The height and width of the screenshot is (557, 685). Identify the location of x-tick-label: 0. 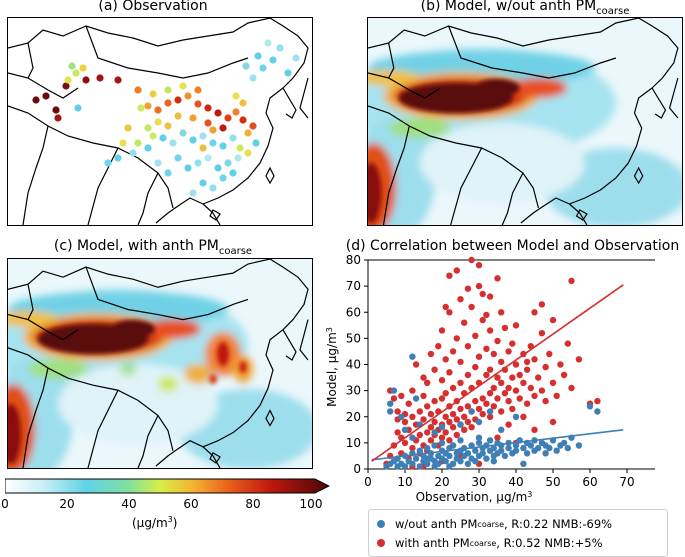
(368, 482).